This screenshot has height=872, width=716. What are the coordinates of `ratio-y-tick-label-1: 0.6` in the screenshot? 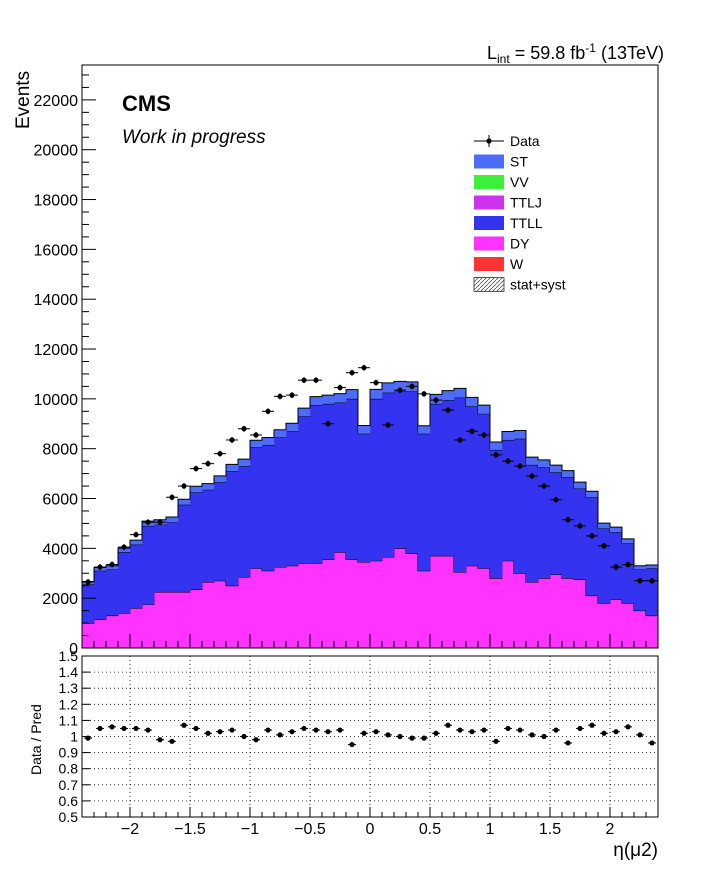 It's located at (69, 801).